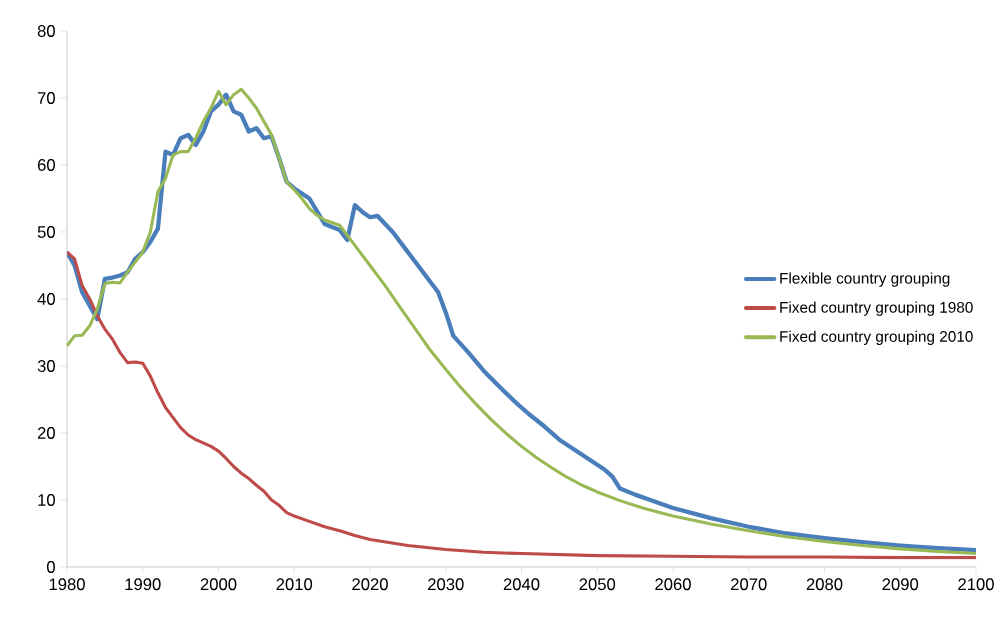 This screenshot has width=1004, height=620. Describe the element at coordinates (46, 366) in the screenshot. I see `y-tick-label: 30` at that location.